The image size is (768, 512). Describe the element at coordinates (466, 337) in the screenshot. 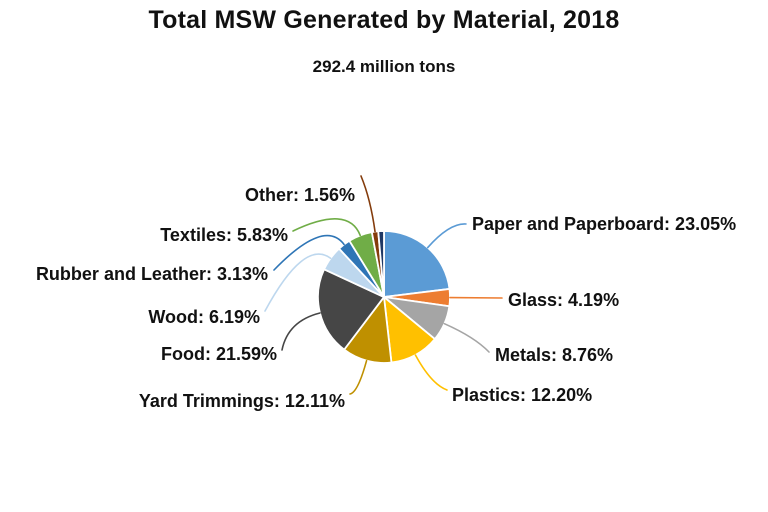

I see `leader-line-metals` at that location.